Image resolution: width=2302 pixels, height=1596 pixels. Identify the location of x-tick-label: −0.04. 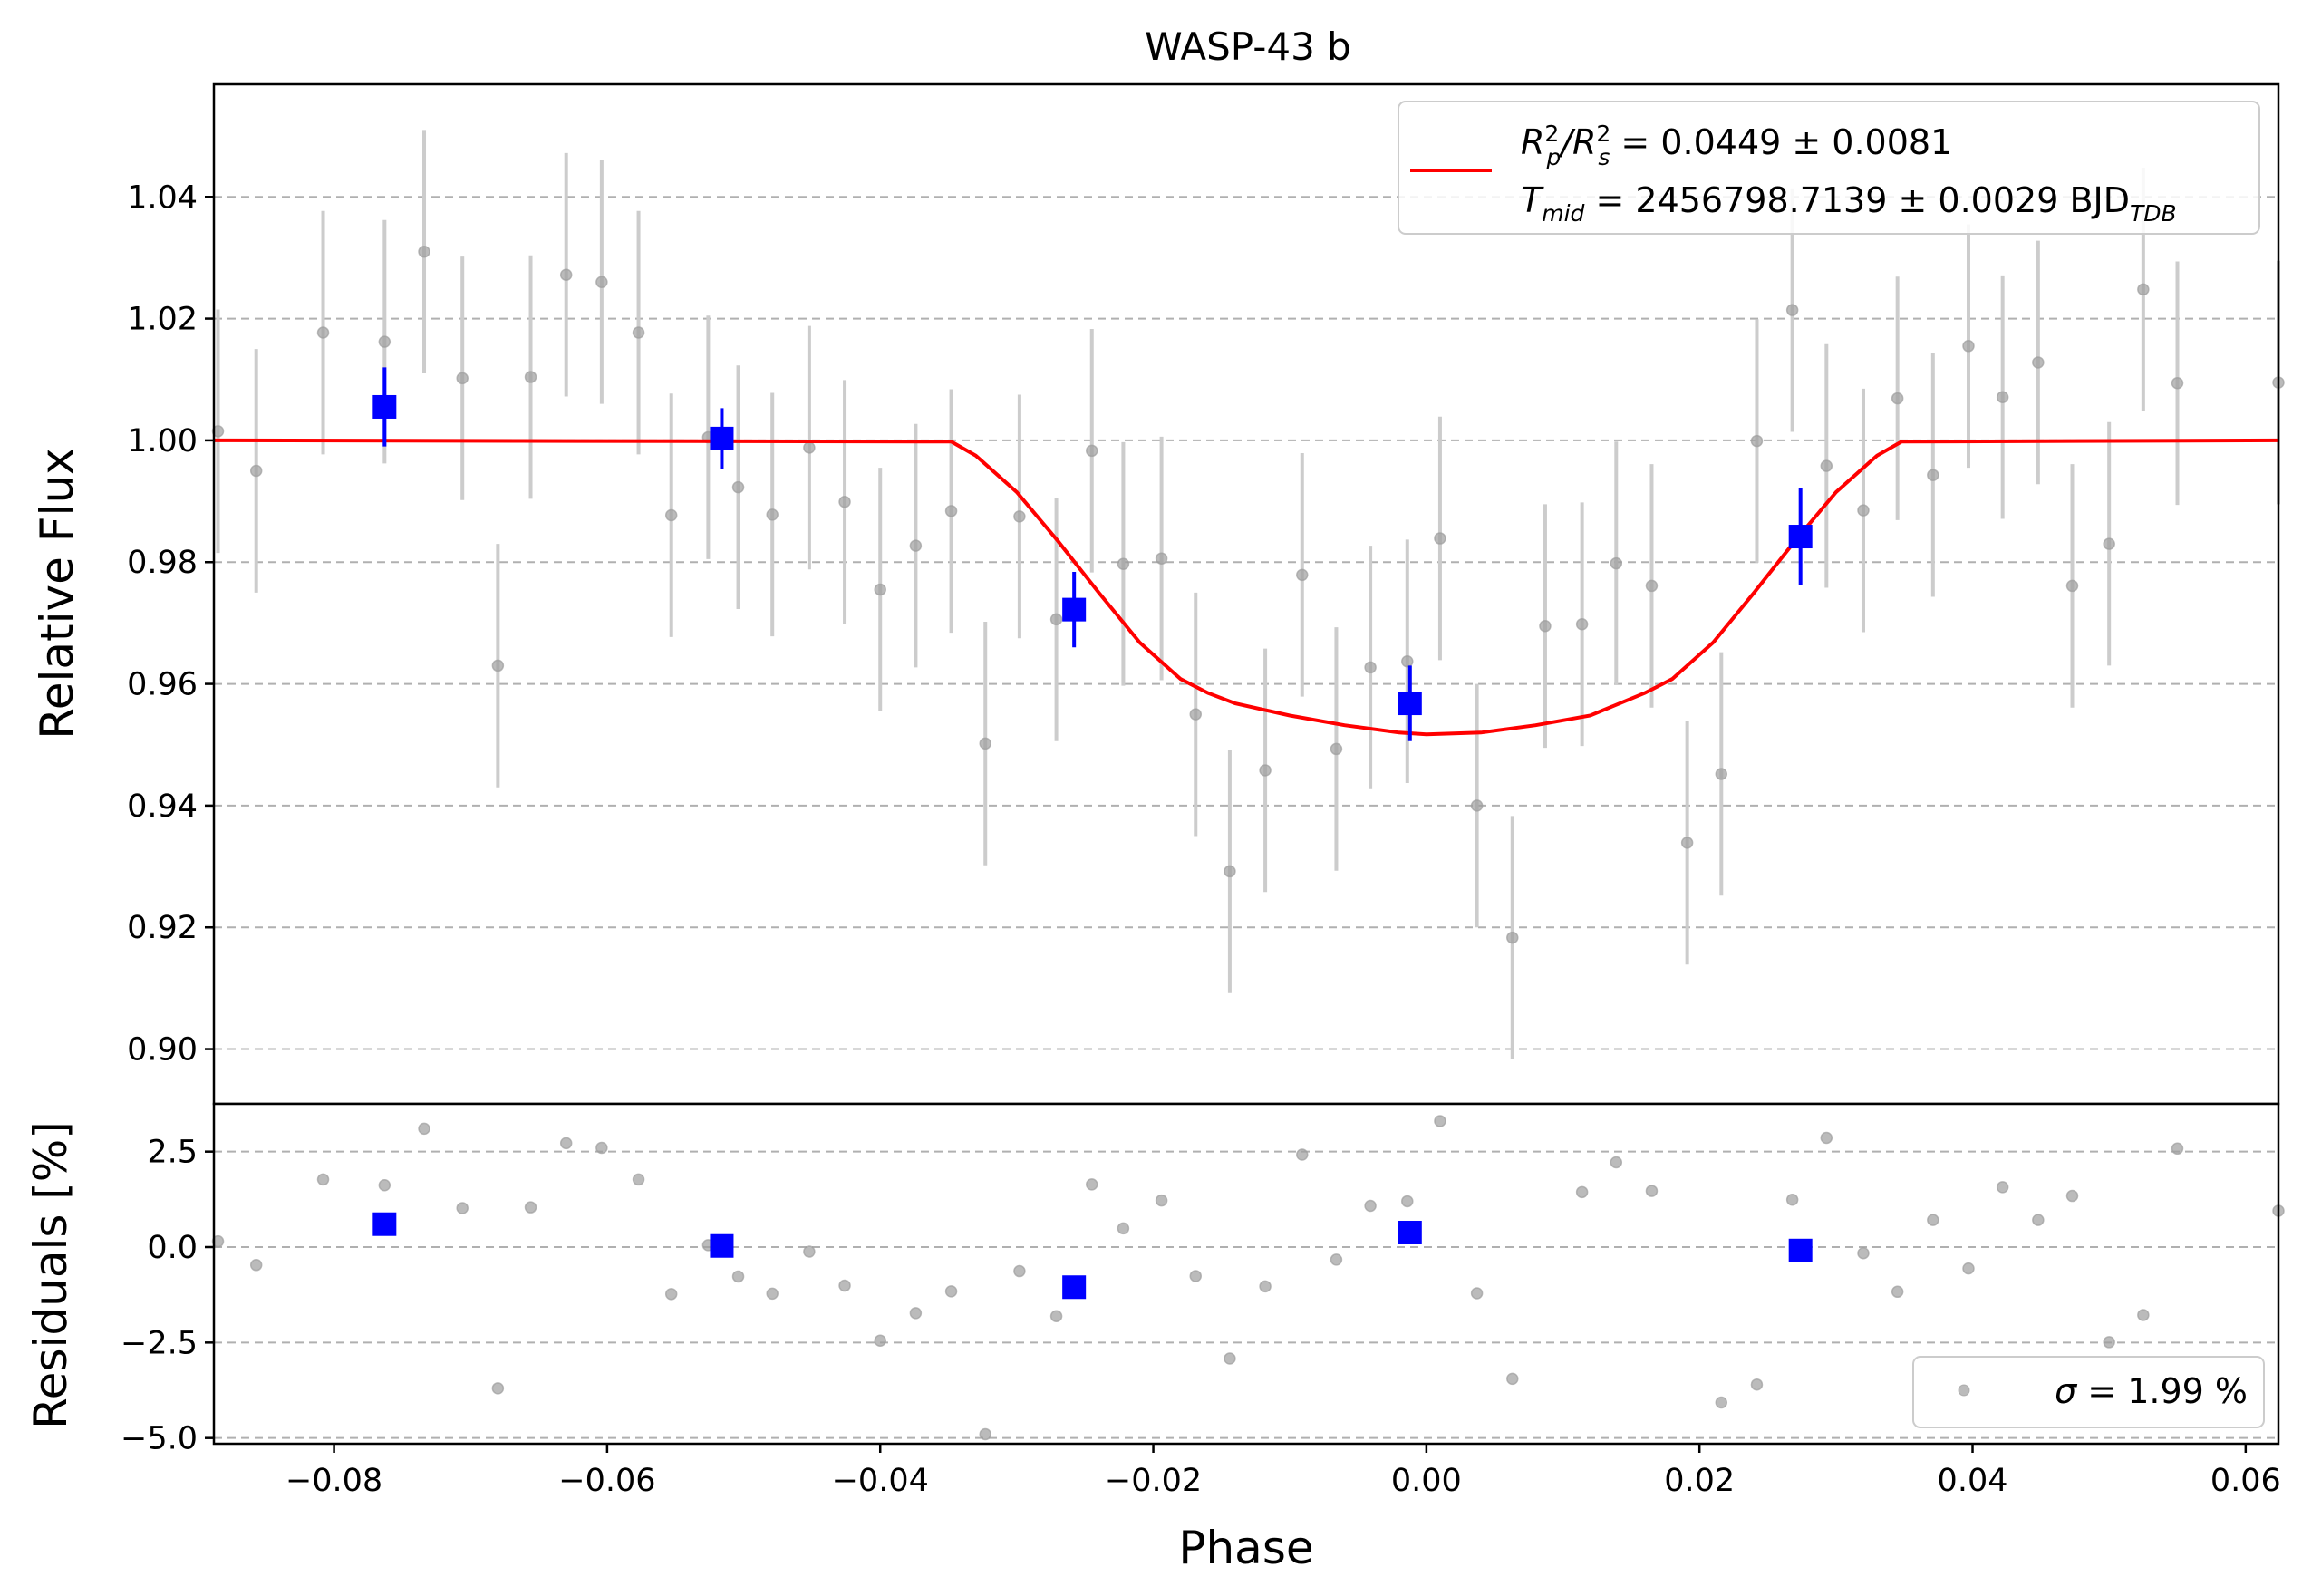
(880, 1481).